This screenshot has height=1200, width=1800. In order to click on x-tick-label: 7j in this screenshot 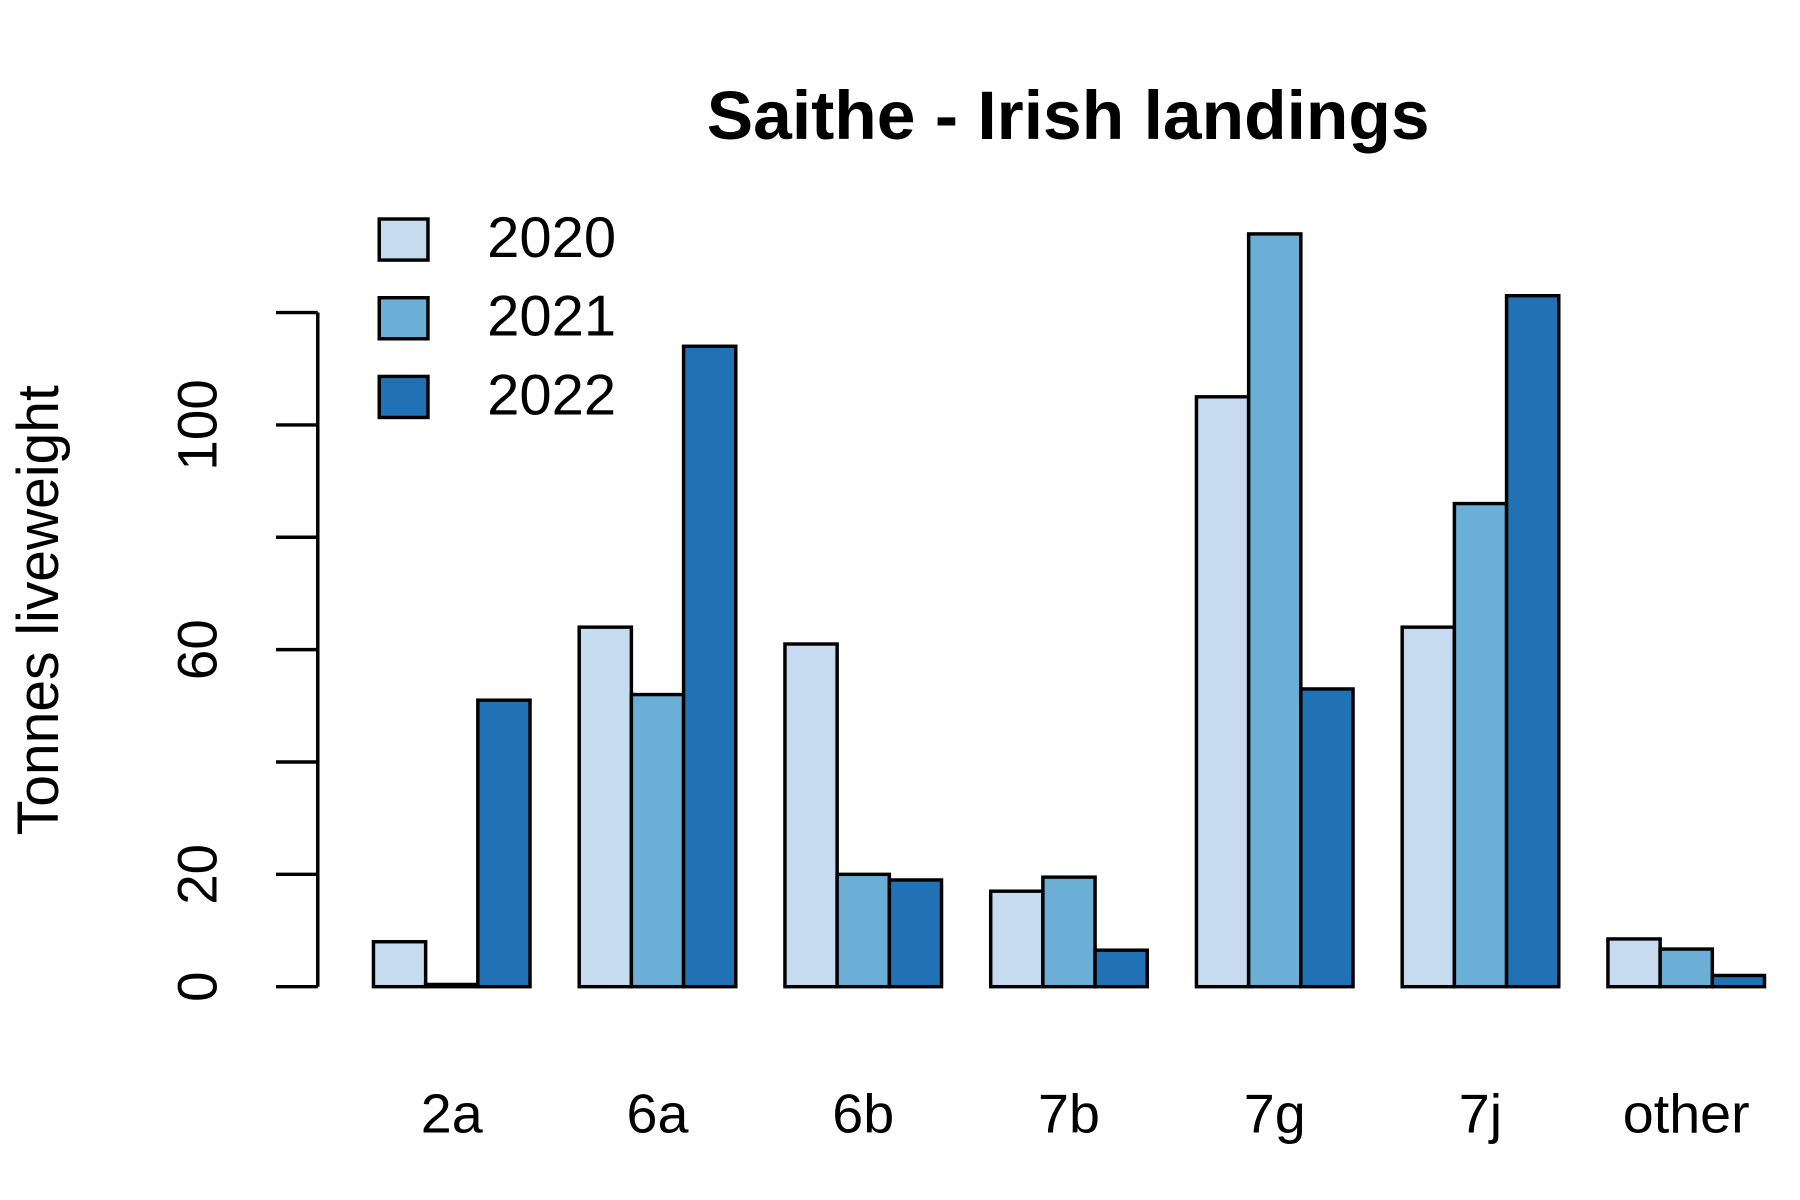, I will do `click(1480, 1113)`.